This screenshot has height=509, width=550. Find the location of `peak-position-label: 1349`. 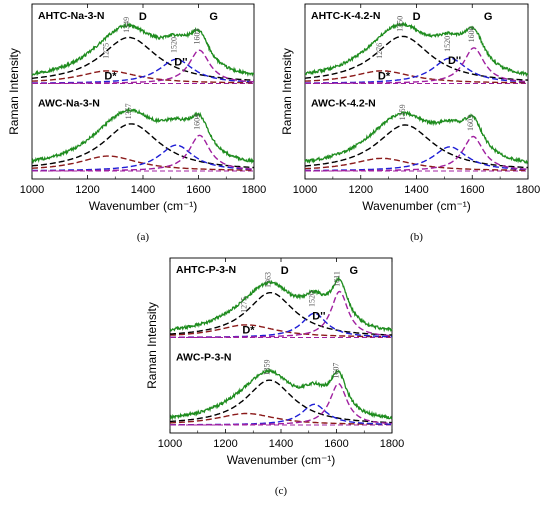

peak-position-label: 1349 is located at coordinates (126, 25).